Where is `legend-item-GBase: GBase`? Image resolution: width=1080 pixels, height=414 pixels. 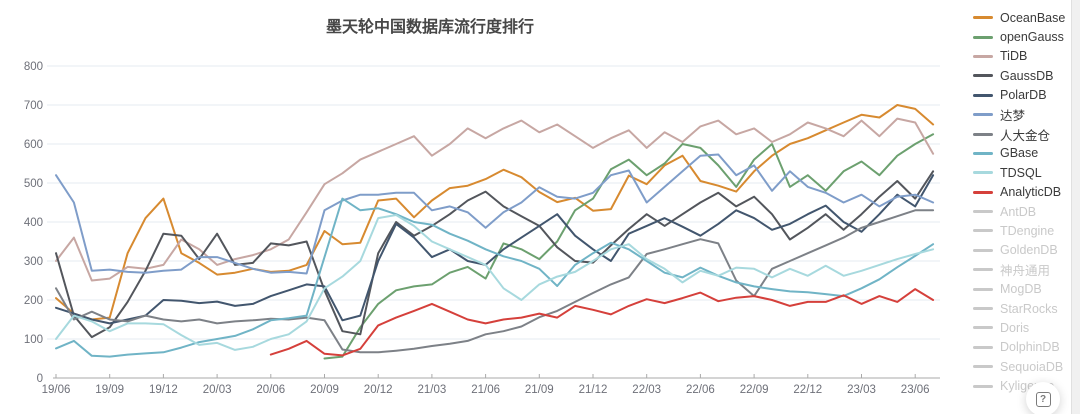
legend-item-GBase: GBase is located at coordinates (1023, 153).